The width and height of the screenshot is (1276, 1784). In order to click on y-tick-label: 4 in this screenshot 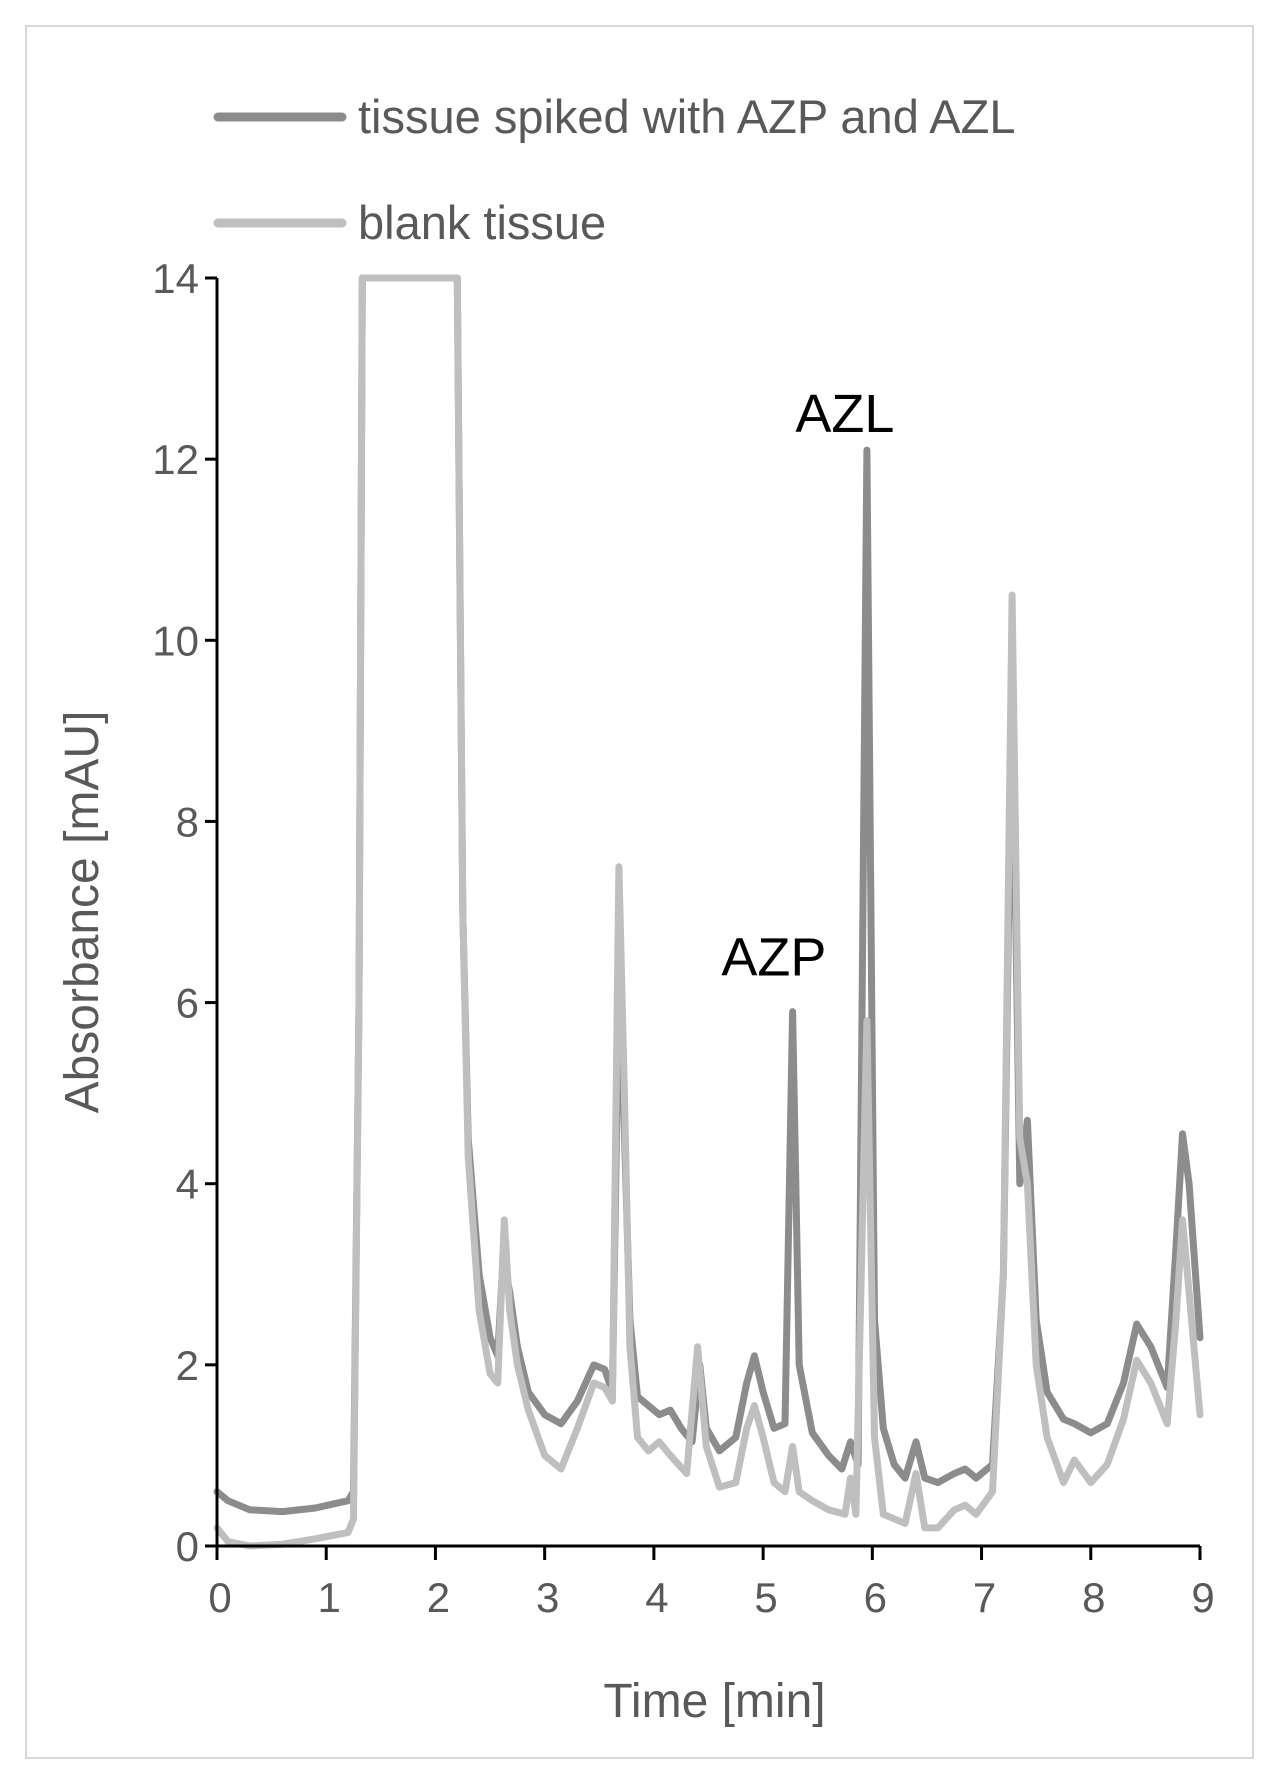, I will do `click(187, 1184)`.